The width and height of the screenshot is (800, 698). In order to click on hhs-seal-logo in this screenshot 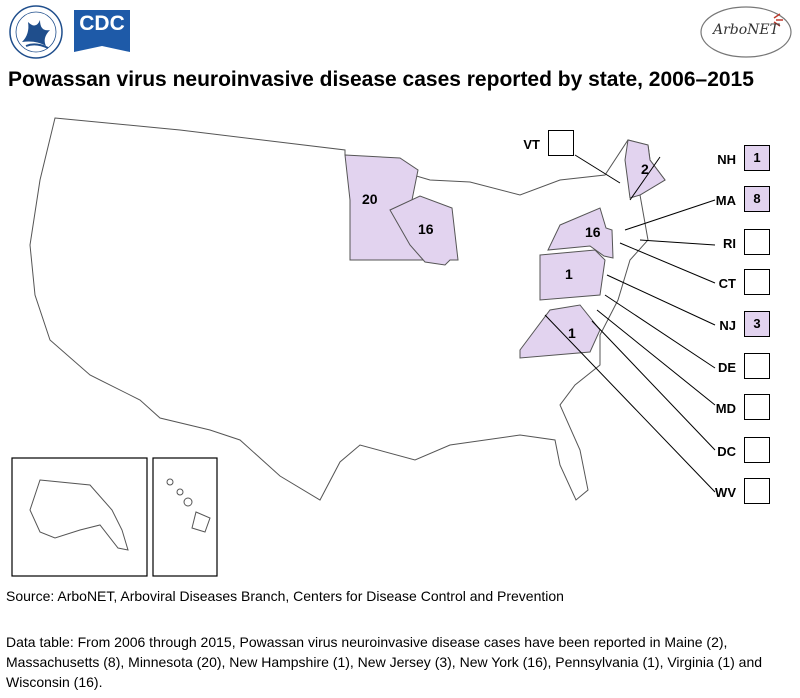, I will do `click(36, 32)`.